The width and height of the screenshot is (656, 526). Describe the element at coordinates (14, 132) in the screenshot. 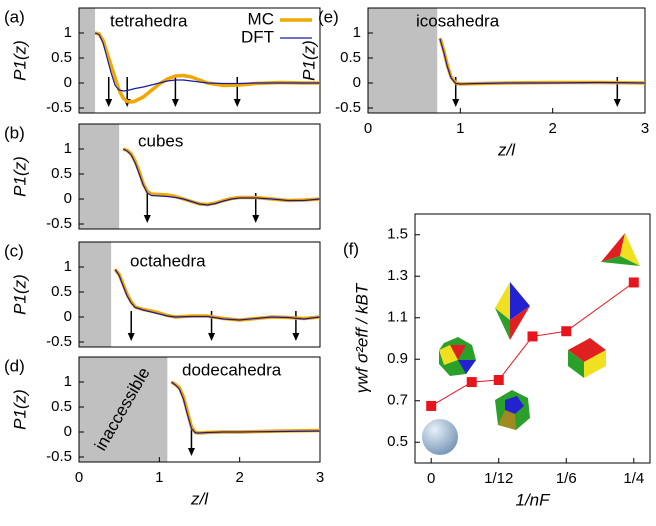

I see `panel-label: (b)` at that location.